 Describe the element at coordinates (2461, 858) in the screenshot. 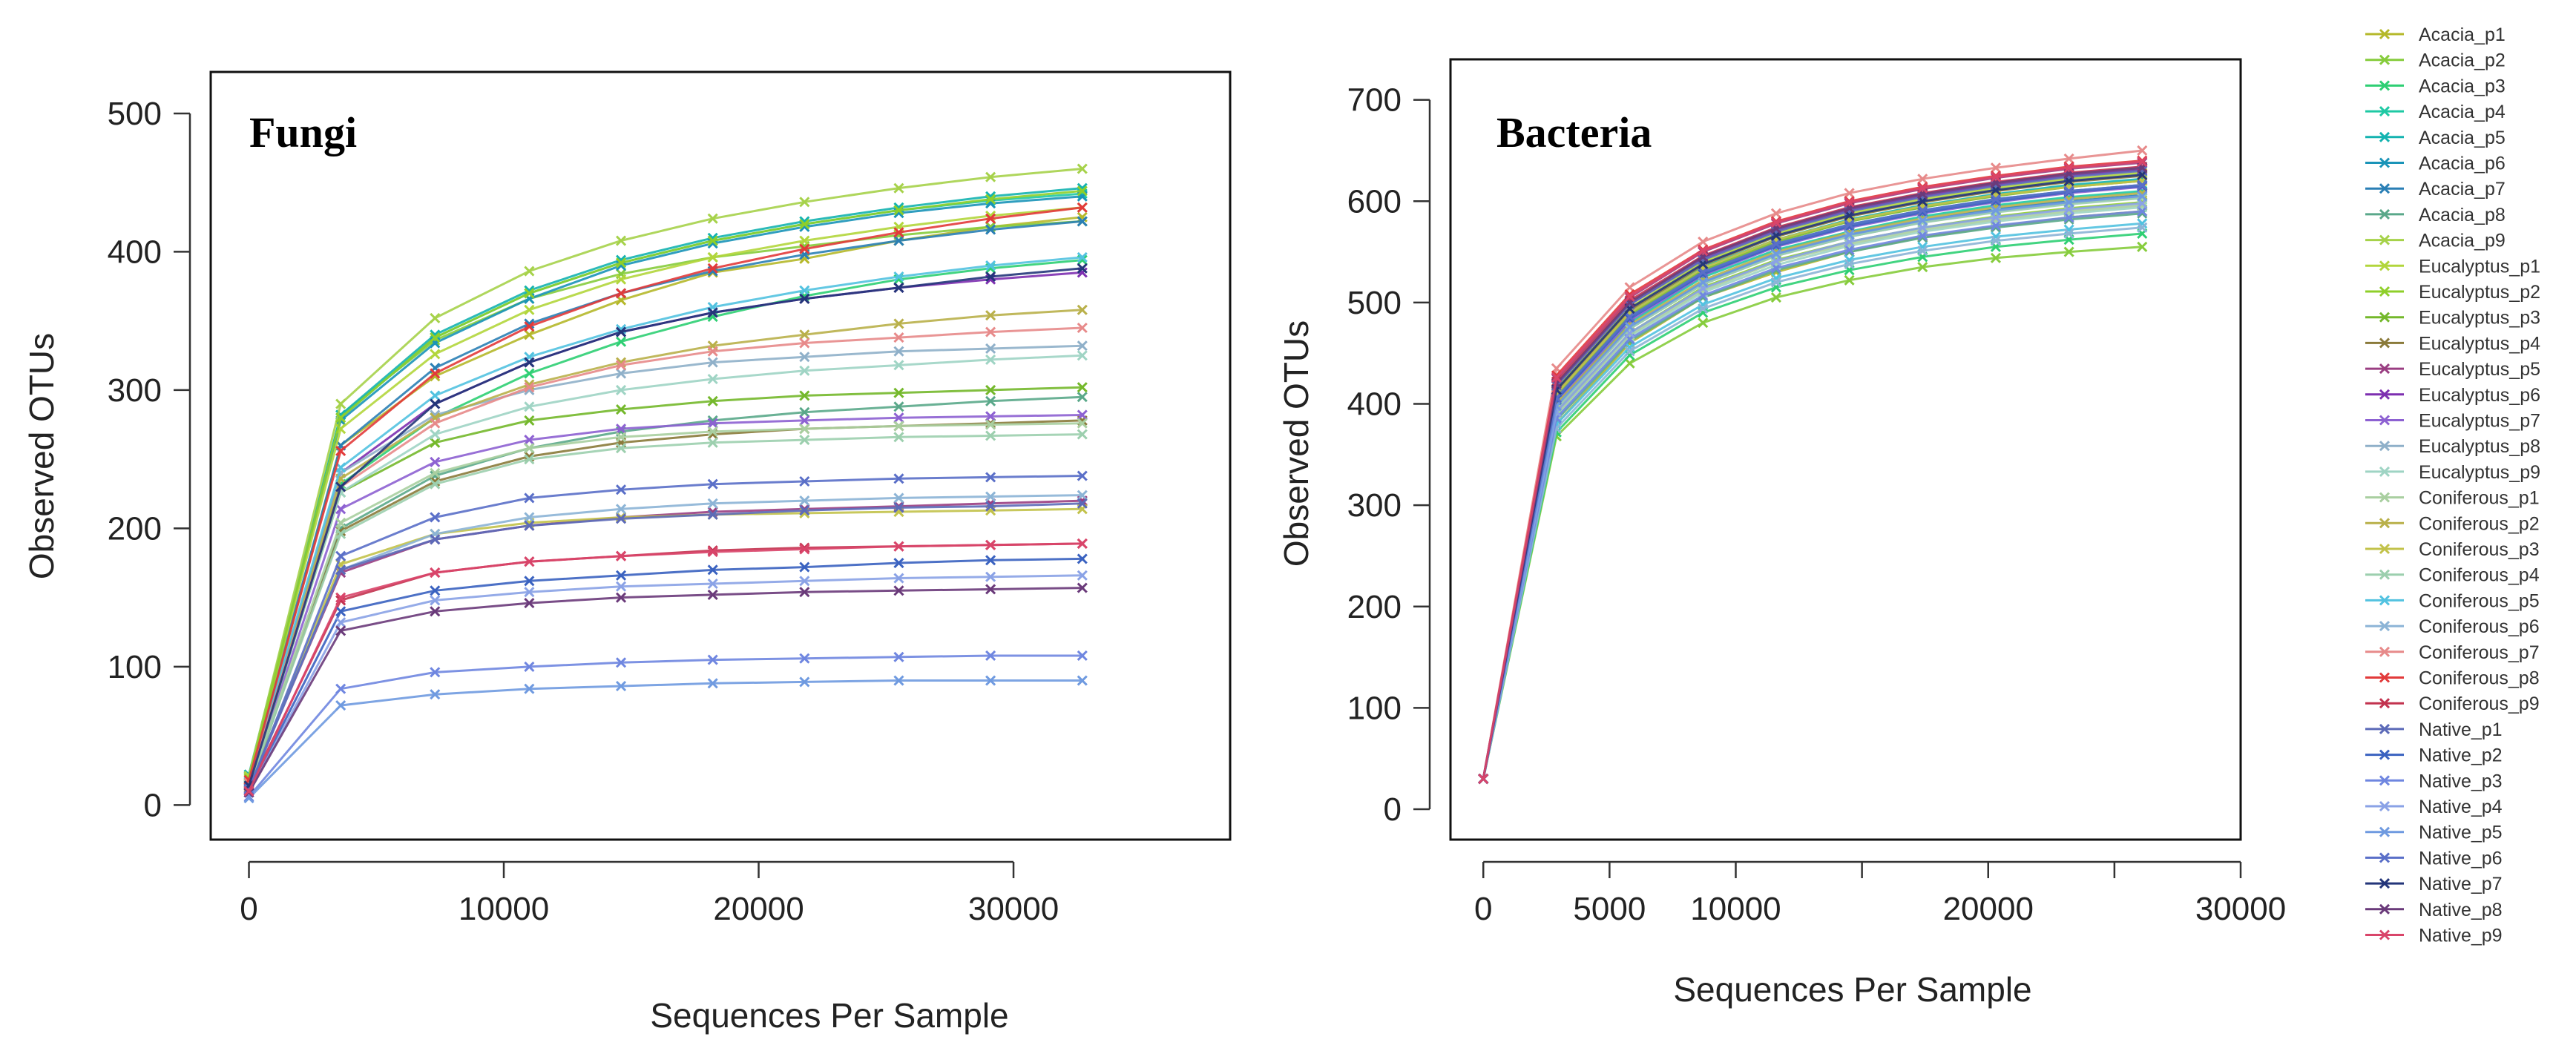

I see `legend-label: Native_p6` at that location.